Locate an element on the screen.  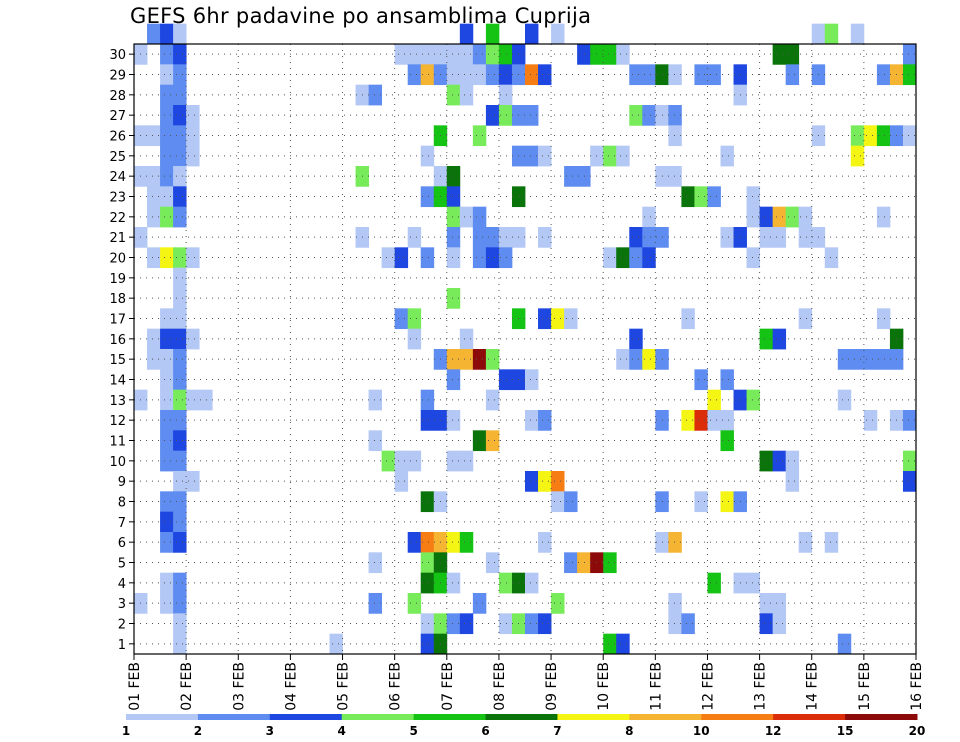
colorbar-label: 12 is located at coordinates (773, 731).